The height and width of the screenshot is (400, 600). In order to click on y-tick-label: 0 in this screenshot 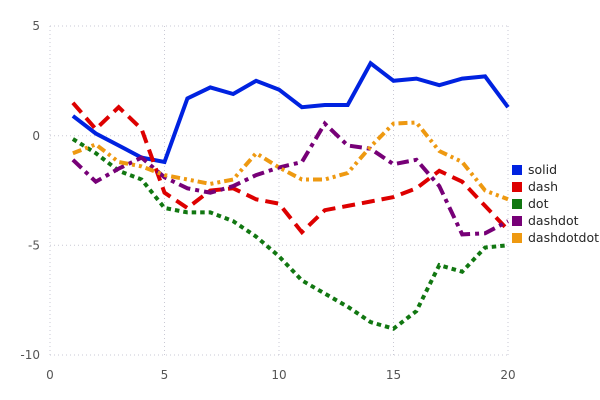, I will do `click(36, 136)`.